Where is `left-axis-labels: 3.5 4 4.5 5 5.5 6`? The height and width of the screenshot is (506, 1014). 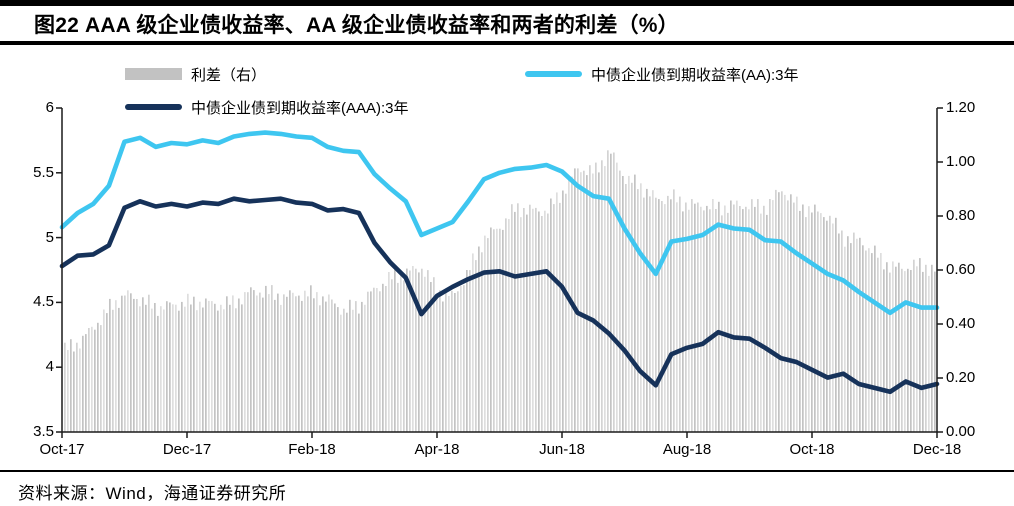
left-axis-labels: 3.5 4 4.5 5 5.5 6 is located at coordinates (27, 269).